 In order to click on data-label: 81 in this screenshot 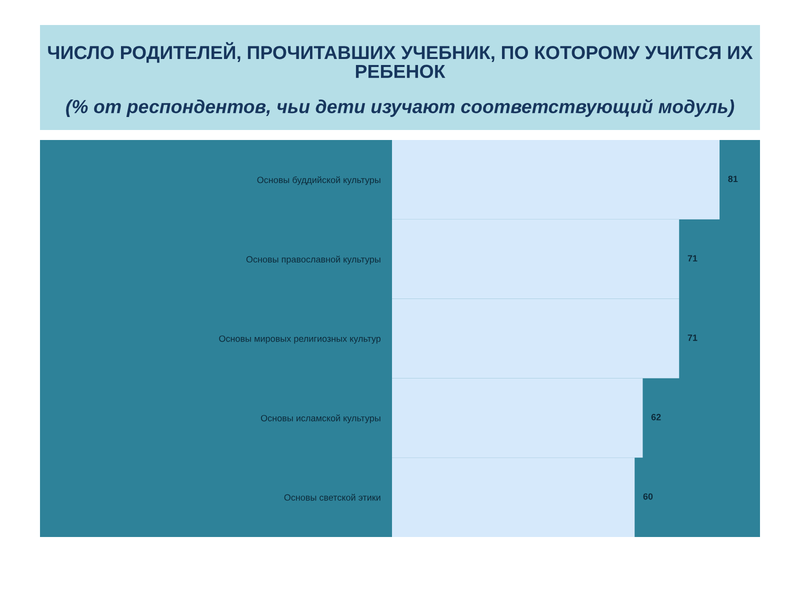, I will do `click(733, 179)`.